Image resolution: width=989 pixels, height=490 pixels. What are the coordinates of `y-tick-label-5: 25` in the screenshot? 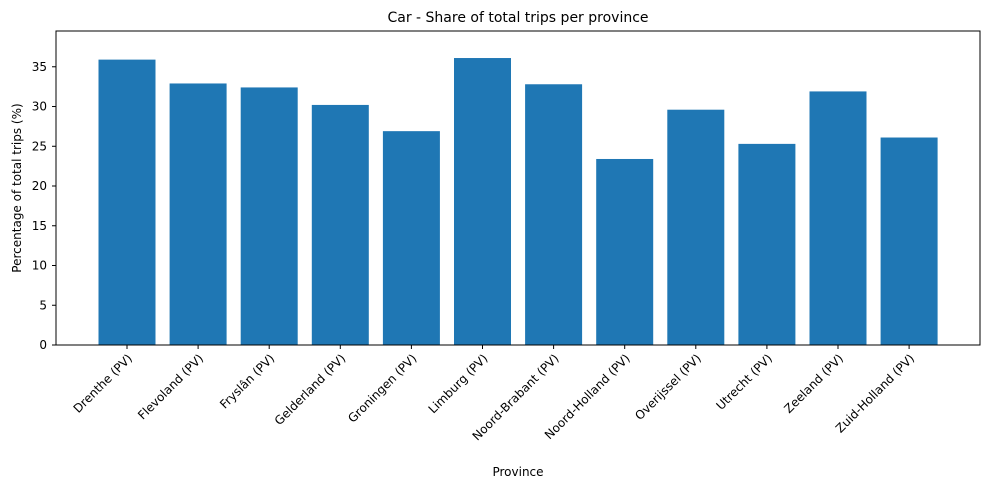 It's located at (39, 146).